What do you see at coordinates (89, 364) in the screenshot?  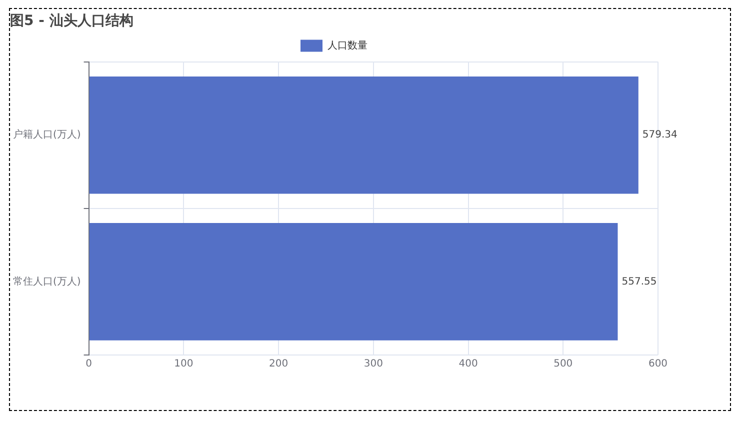 I see `x-tick-label: 0` at bounding box center [89, 364].